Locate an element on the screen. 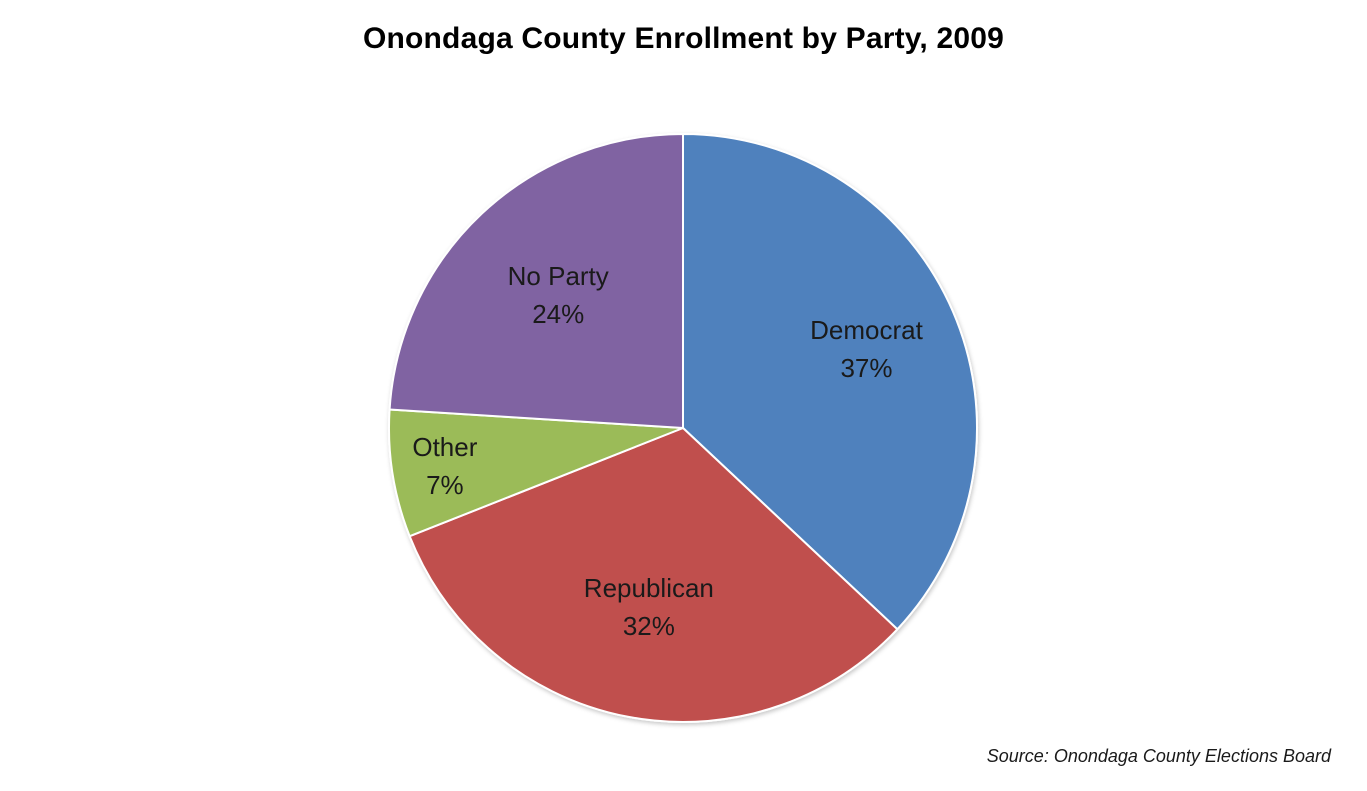 This screenshot has width=1367, height=791. source-note: Source: Onondaga County Elections Board is located at coordinates (1158, 756).